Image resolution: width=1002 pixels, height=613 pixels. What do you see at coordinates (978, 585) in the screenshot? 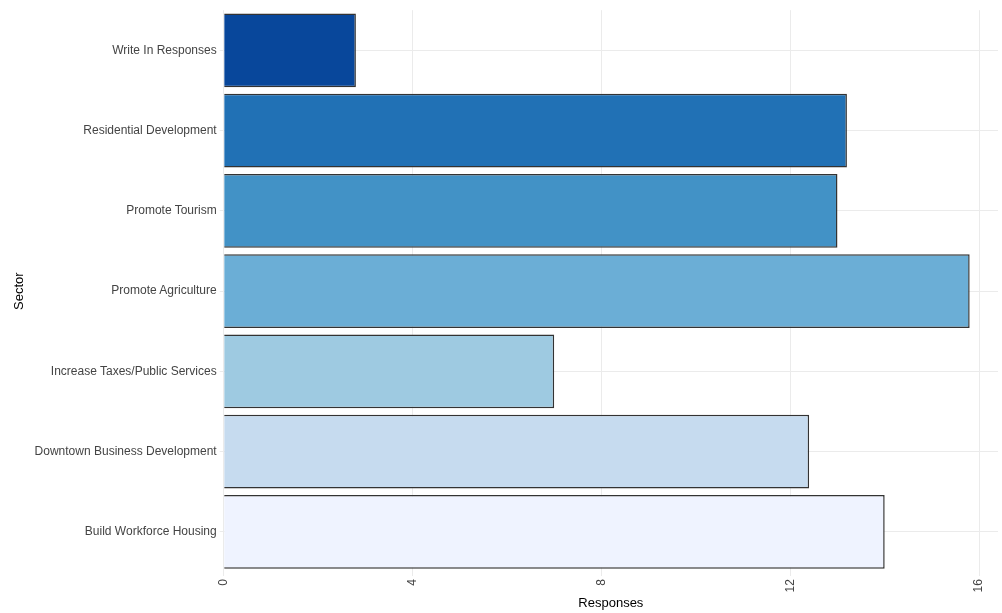
I see `x-tick-label: 16` at bounding box center [978, 585].